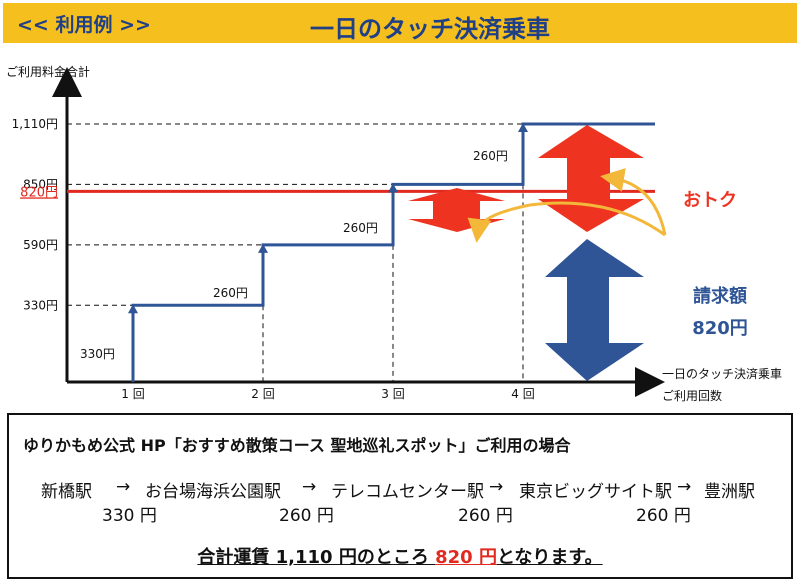 The height and width of the screenshot is (585, 800). I want to click on x-axis-label: 一日のタッチ決済乗車, so click(722, 373).